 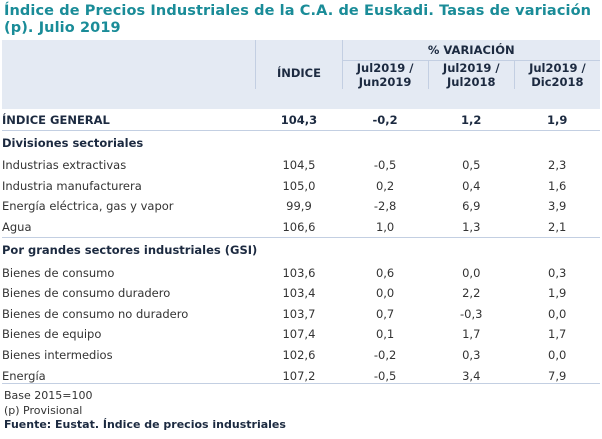 I want to click on row-indice: 107,4, so click(x=299, y=334).